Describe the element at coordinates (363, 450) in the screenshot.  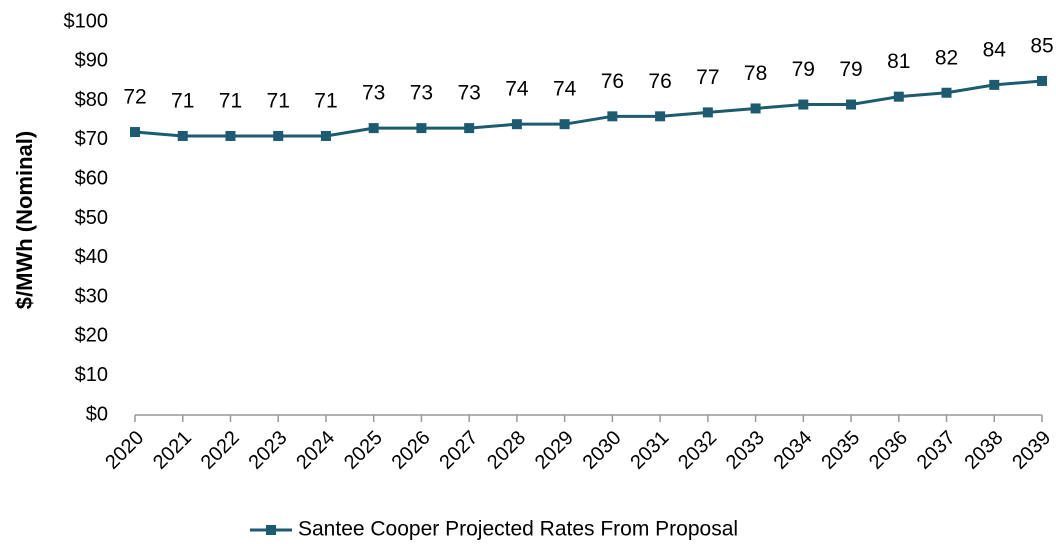
I see `x-tick-label: 2025` at that location.